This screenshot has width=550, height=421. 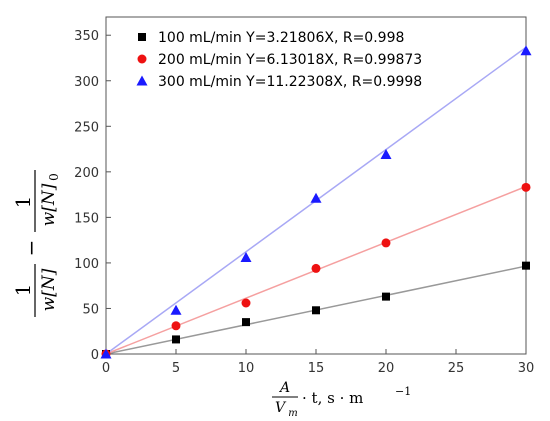 I want to click on y-tick-label: 100, so click(x=86, y=264).